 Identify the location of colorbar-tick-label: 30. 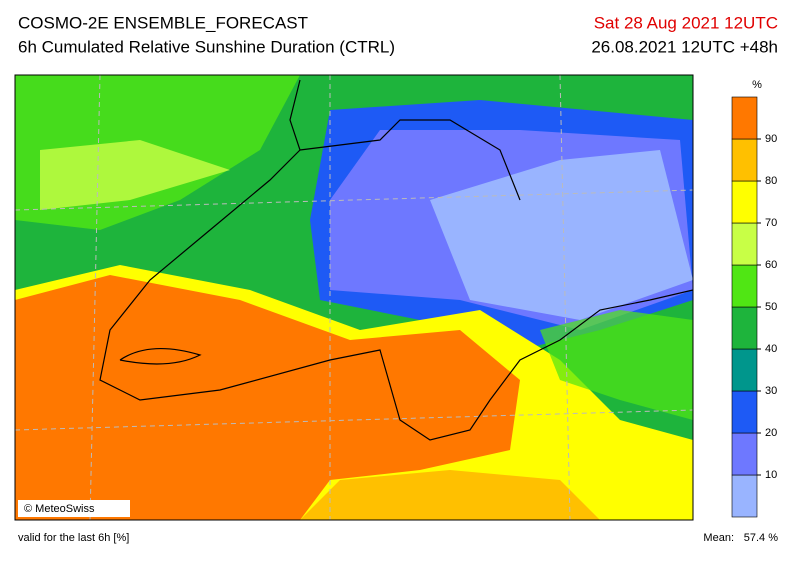
(771, 391).